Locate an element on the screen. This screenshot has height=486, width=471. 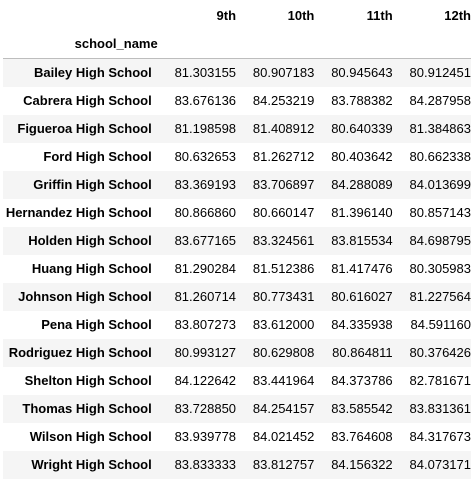
table-cell-11th: 83.815534 is located at coordinates (362, 240).